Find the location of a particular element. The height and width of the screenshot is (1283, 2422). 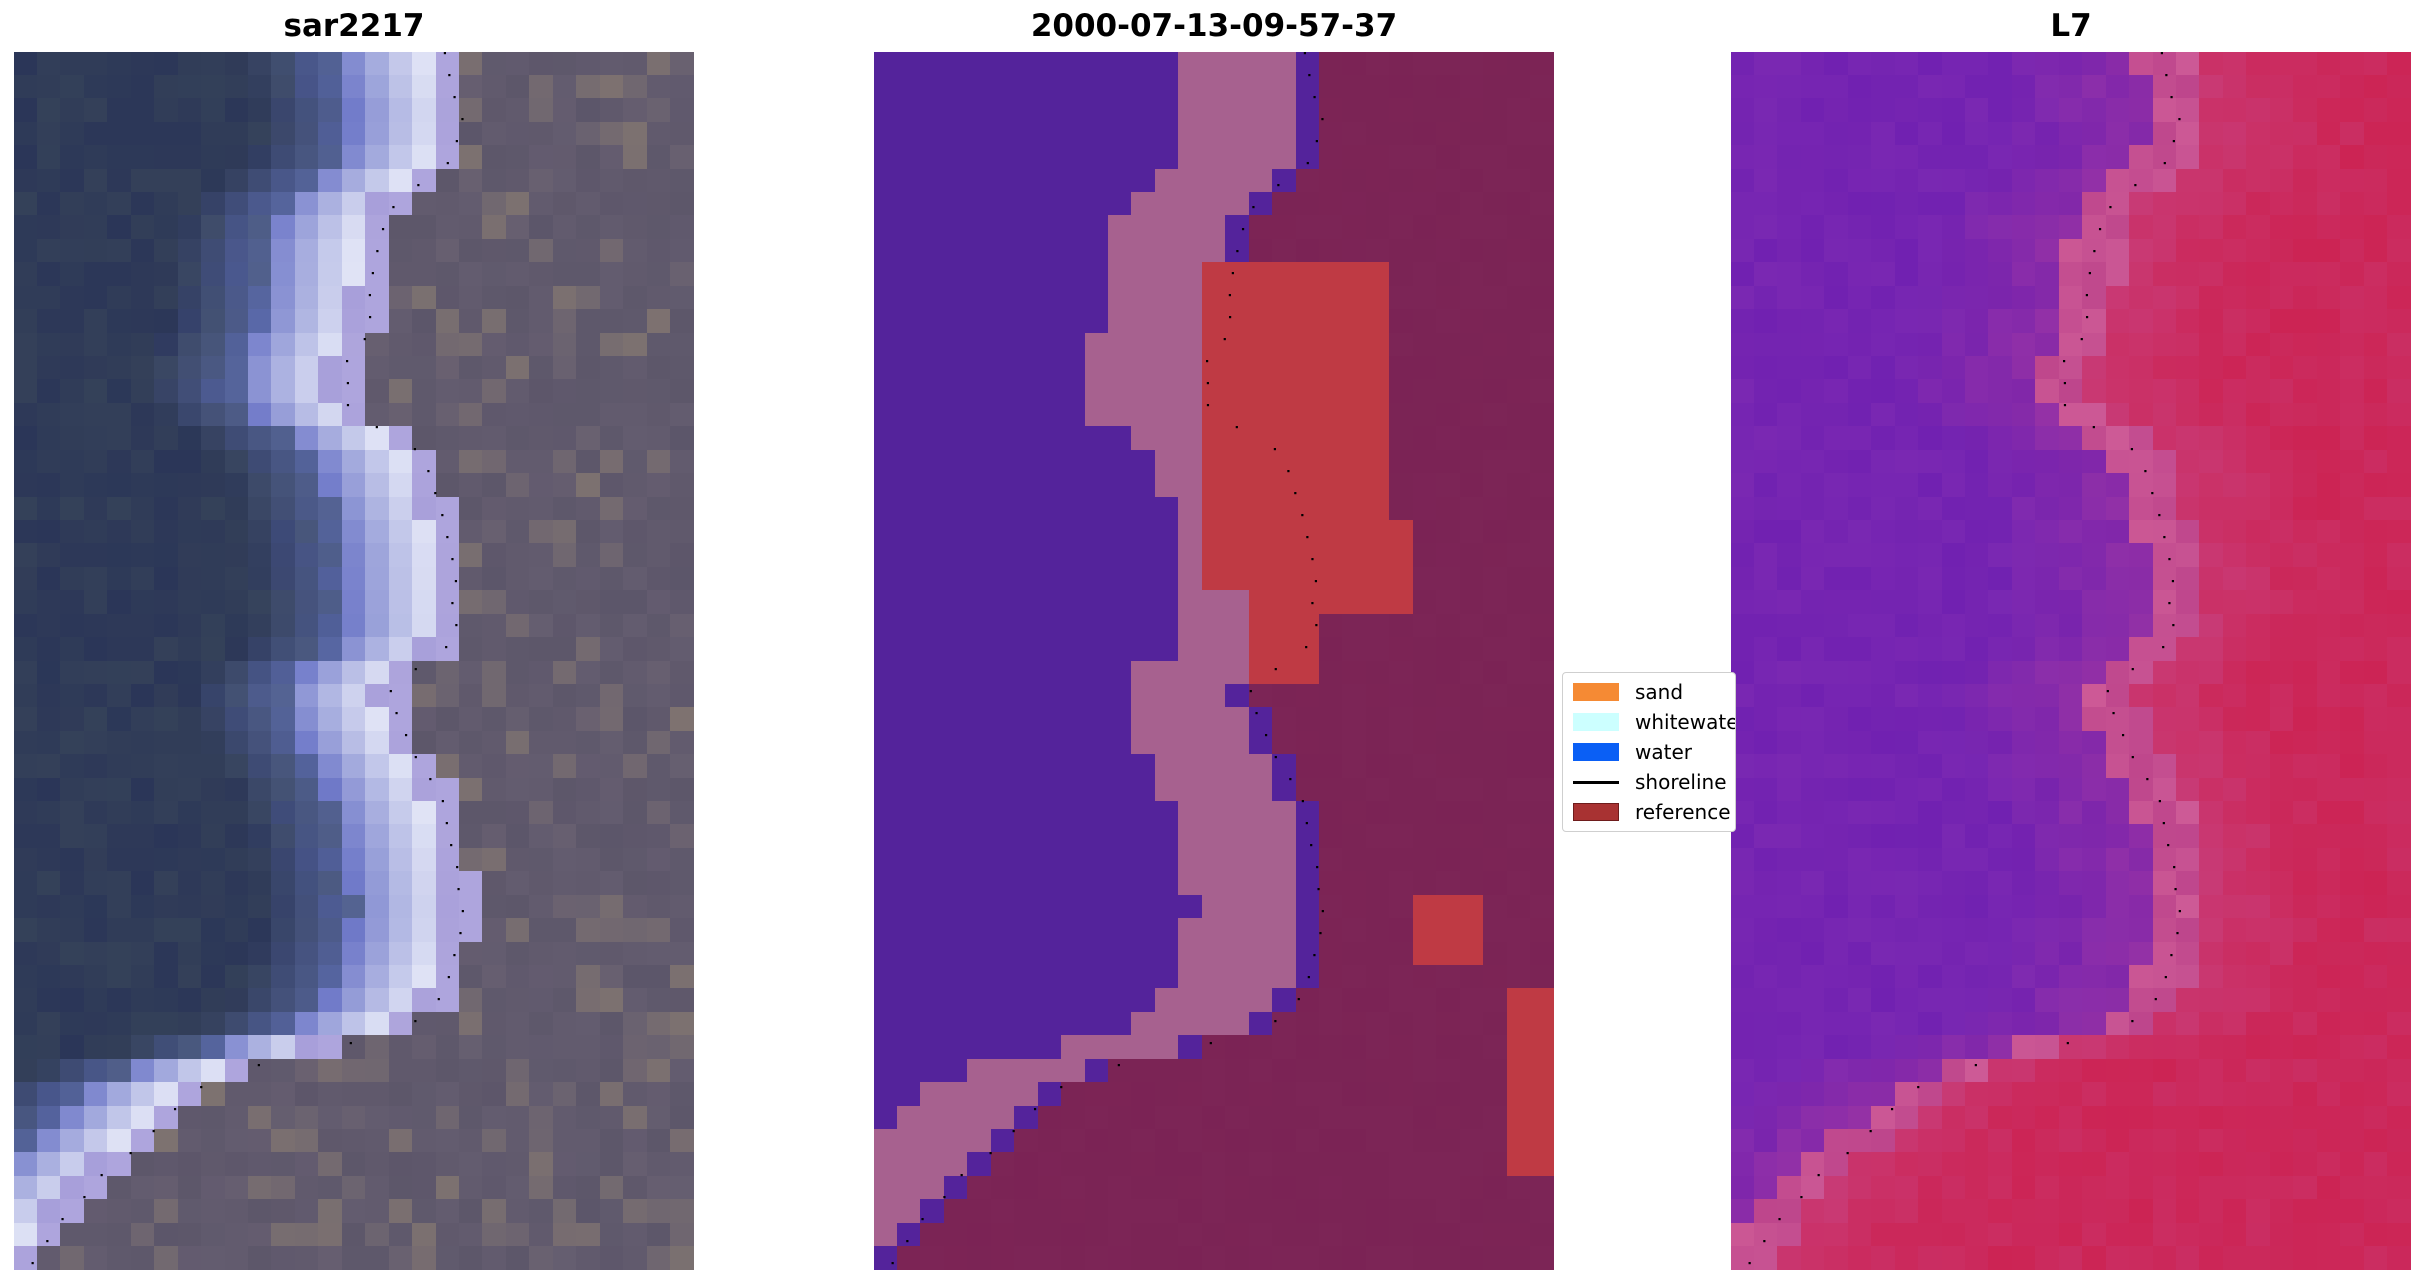

whitewater-swatch is located at coordinates (1596, 722).